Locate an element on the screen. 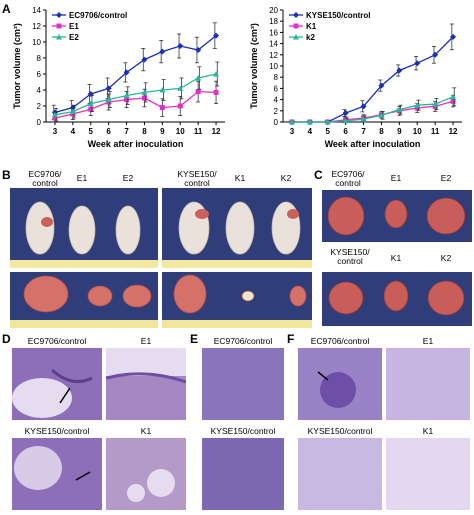  caption-d-k1: K1 is located at coordinates (146, 431).